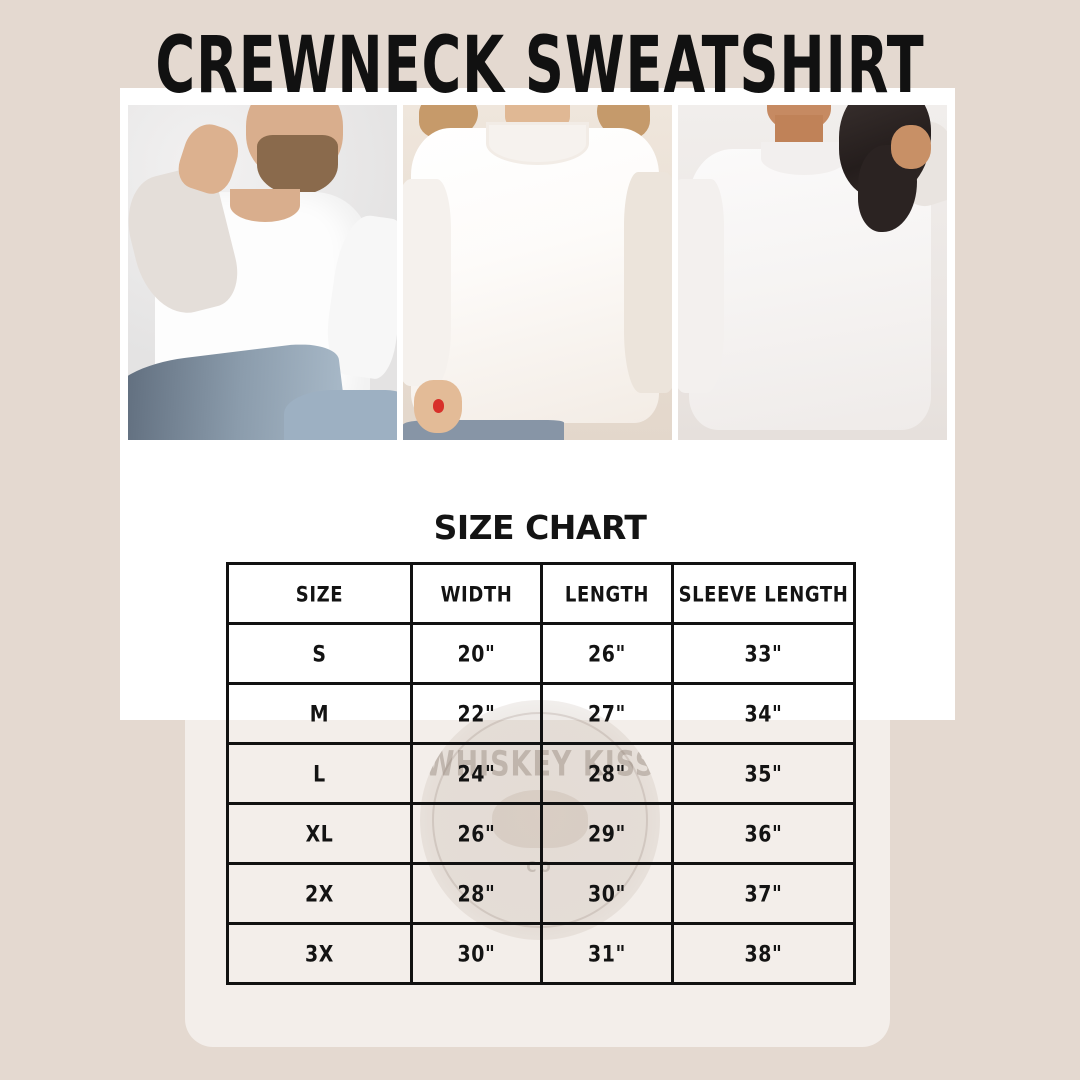 This screenshot has height=1080, width=1080. What do you see at coordinates (319, 953) in the screenshot?
I see `cell-size: 3X` at bounding box center [319, 953].